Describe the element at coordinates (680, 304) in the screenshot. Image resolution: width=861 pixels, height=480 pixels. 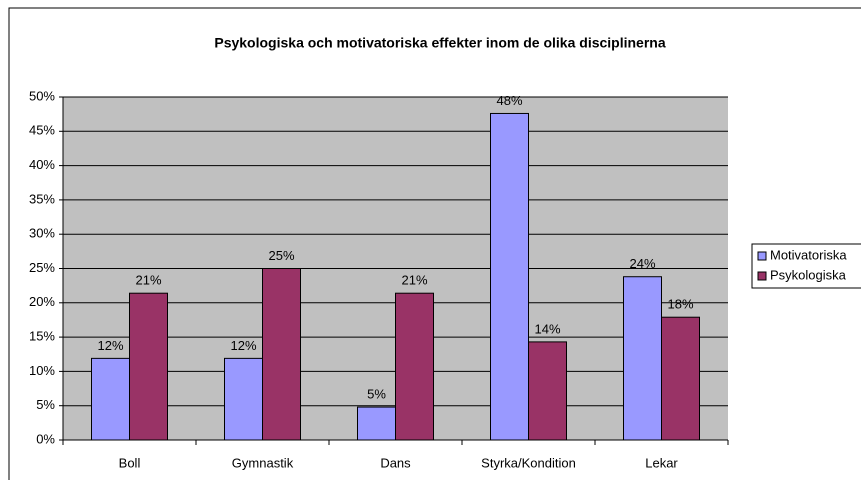
I see `value-label: 18%` at that location.